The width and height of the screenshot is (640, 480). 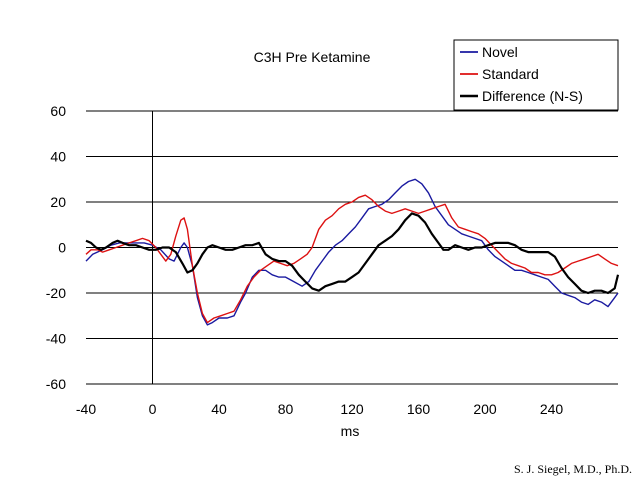 What do you see at coordinates (86, 409) in the screenshot?
I see `x-tick-label-0: -40` at bounding box center [86, 409].